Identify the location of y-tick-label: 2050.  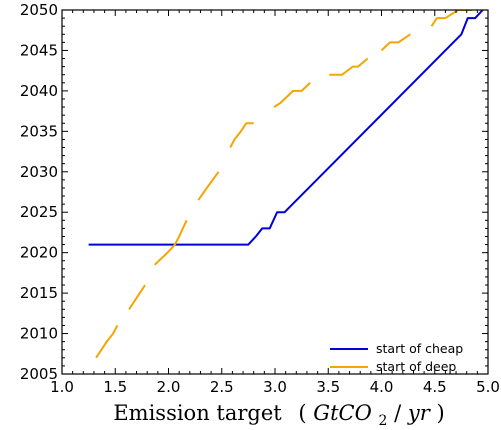
(39, 10).